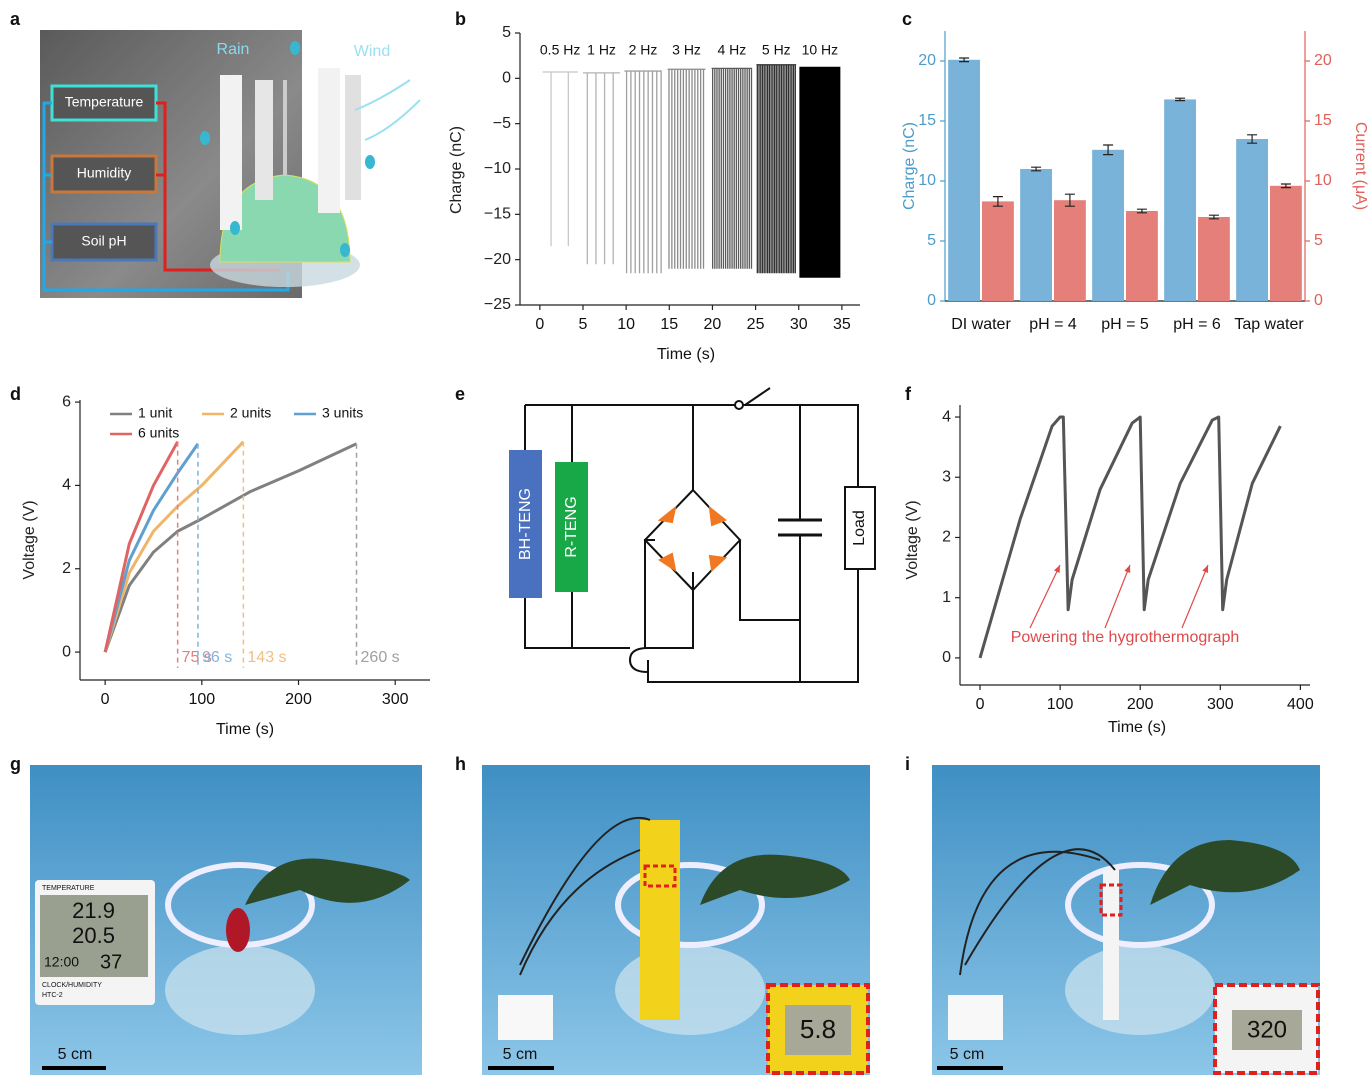 This screenshot has height=1075, width=1371. I want to click on x-tick-label: Tap water, so click(1269, 324).